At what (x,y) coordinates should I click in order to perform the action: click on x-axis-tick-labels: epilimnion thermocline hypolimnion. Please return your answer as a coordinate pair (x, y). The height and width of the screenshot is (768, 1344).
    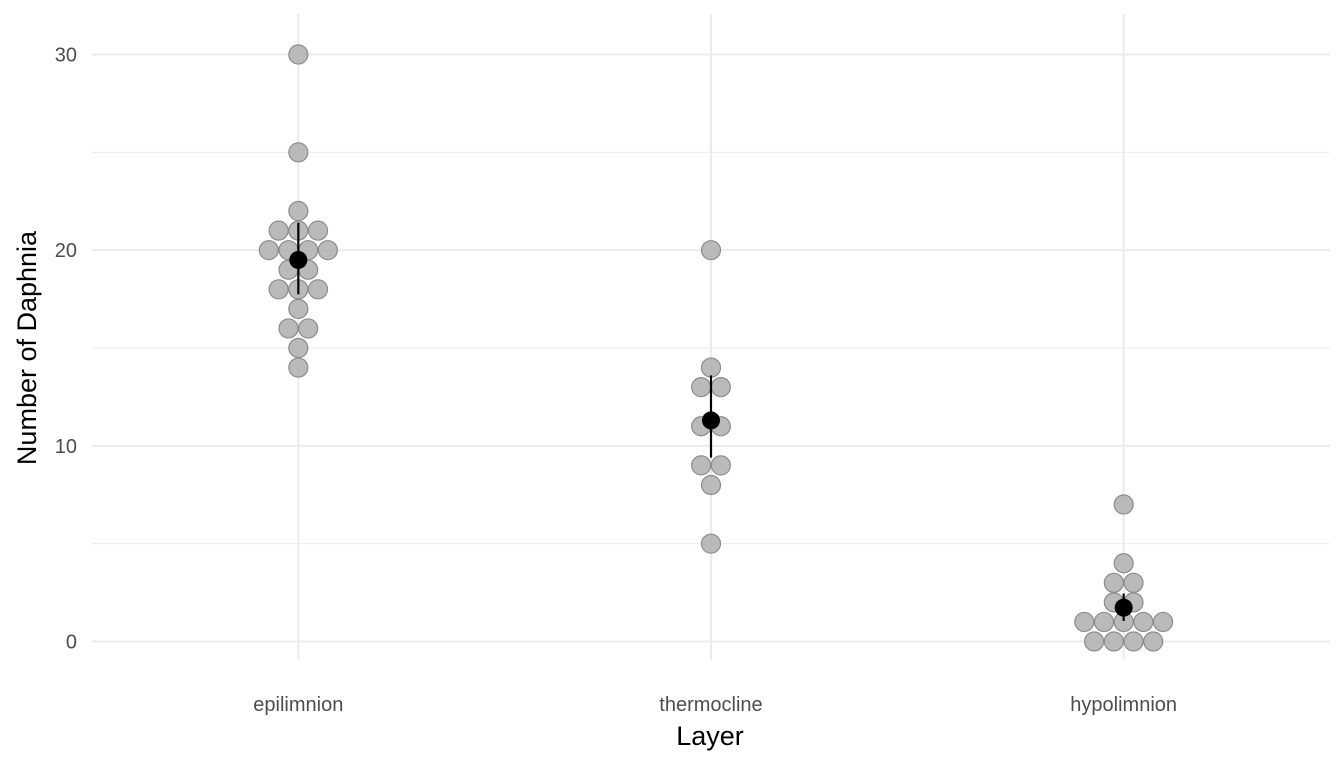
    Looking at the image, I should click on (715, 705).